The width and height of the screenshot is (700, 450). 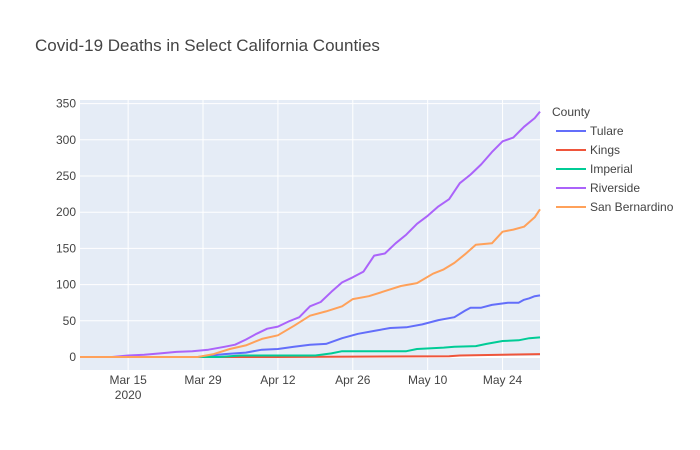 I want to click on x-tick-label: Apr 26, so click(x=353, y=380).